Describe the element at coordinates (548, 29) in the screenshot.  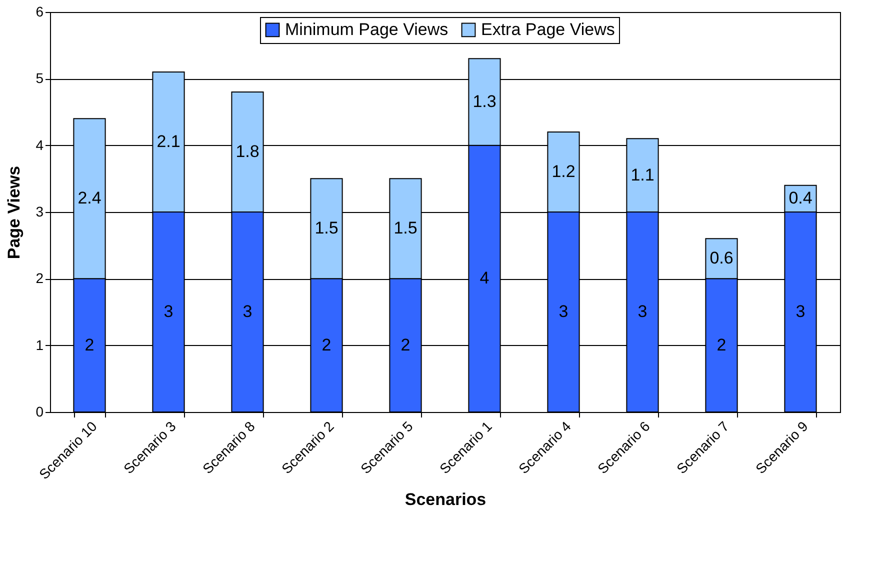
I see `legend-label: Extra Page Views` at that location.